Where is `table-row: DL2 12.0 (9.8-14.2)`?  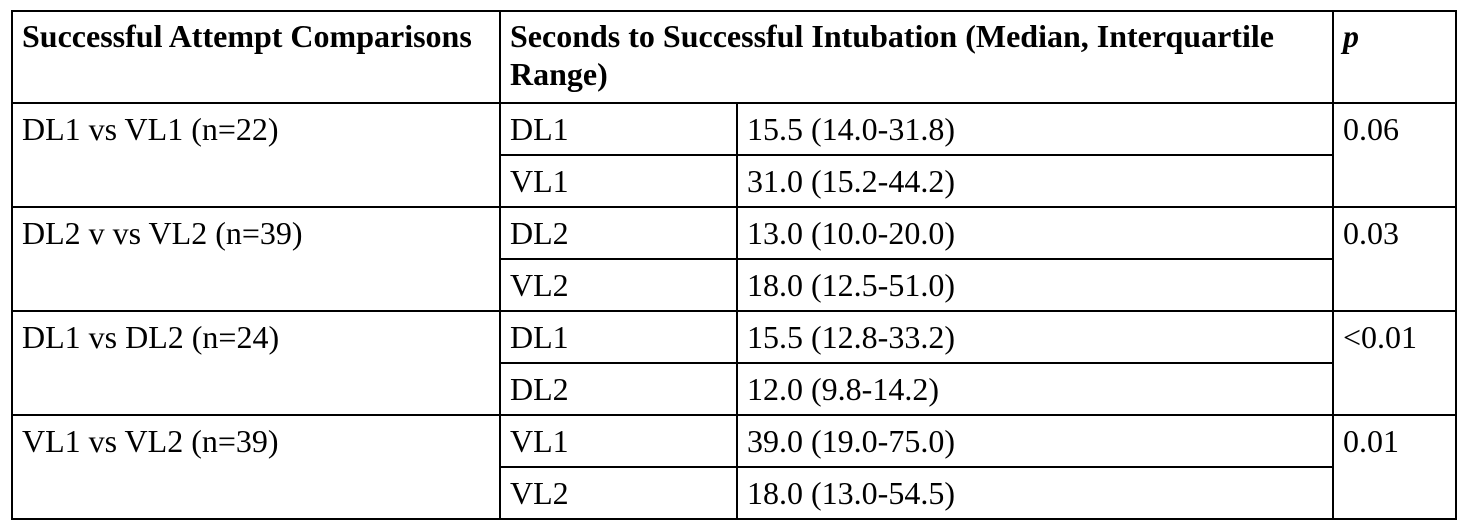 table-row: DL2 12.0 (9.8-14.2) is located at coordinates (734, 389).